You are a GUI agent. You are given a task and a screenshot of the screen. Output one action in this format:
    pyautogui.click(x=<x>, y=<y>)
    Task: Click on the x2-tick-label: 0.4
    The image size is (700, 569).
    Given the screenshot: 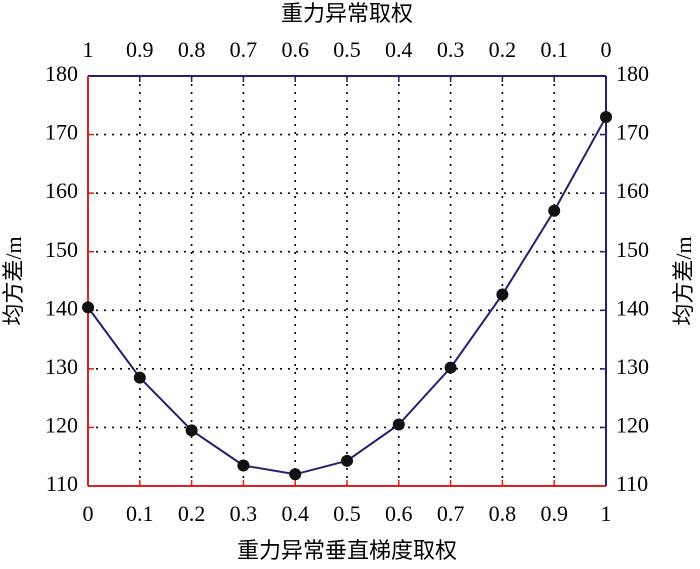 What is the action you would take?
    pyautogui.click(x=399, y=49)
    